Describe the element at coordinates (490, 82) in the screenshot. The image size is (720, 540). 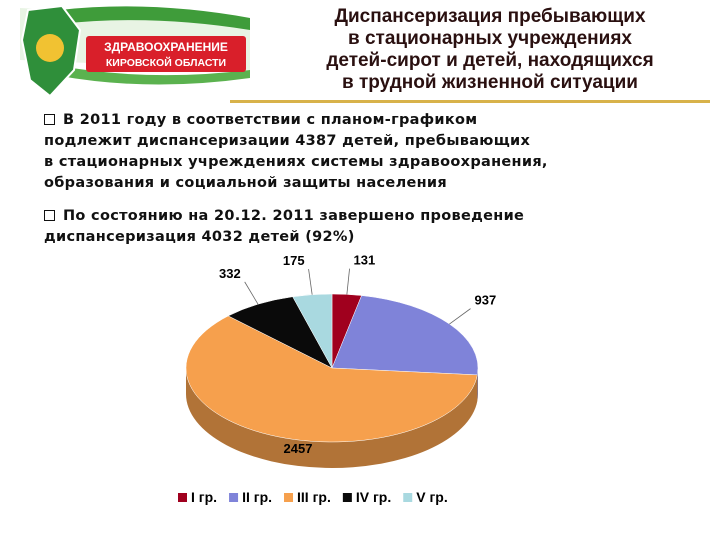
I see `title-line: в трудной жизненной ситуации` at that location.